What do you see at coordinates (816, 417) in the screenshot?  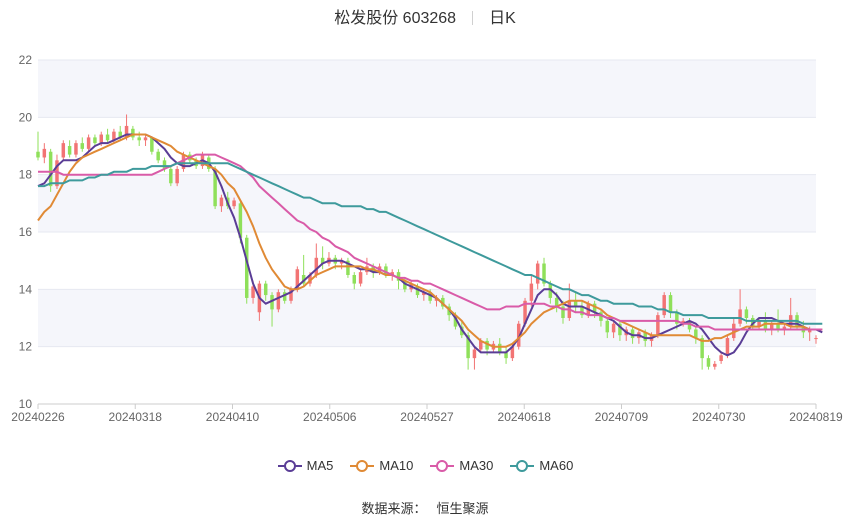 I see `x-tick-label: 20240819` at bounding box center [816, 417].